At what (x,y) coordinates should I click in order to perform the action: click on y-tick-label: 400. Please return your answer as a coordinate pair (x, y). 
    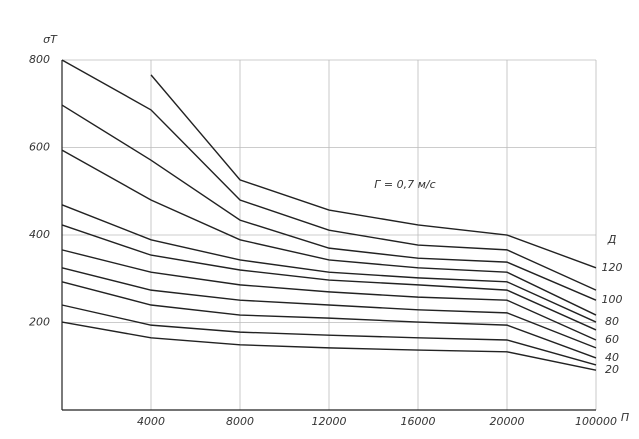
    Looking at the image, I should click on (39, 234).